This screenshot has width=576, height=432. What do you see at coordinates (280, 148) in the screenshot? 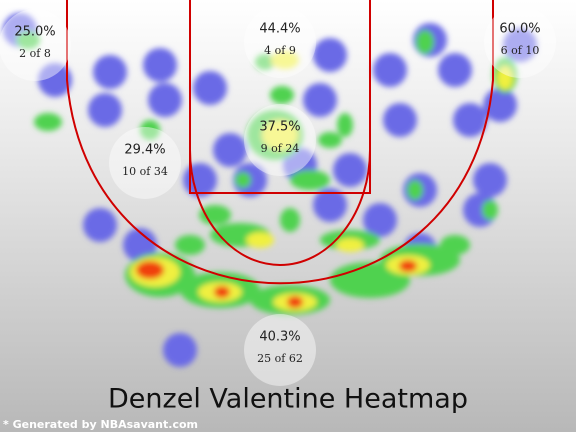
I see `zone-record: 9 of 24` at bounding box center [280, 148].